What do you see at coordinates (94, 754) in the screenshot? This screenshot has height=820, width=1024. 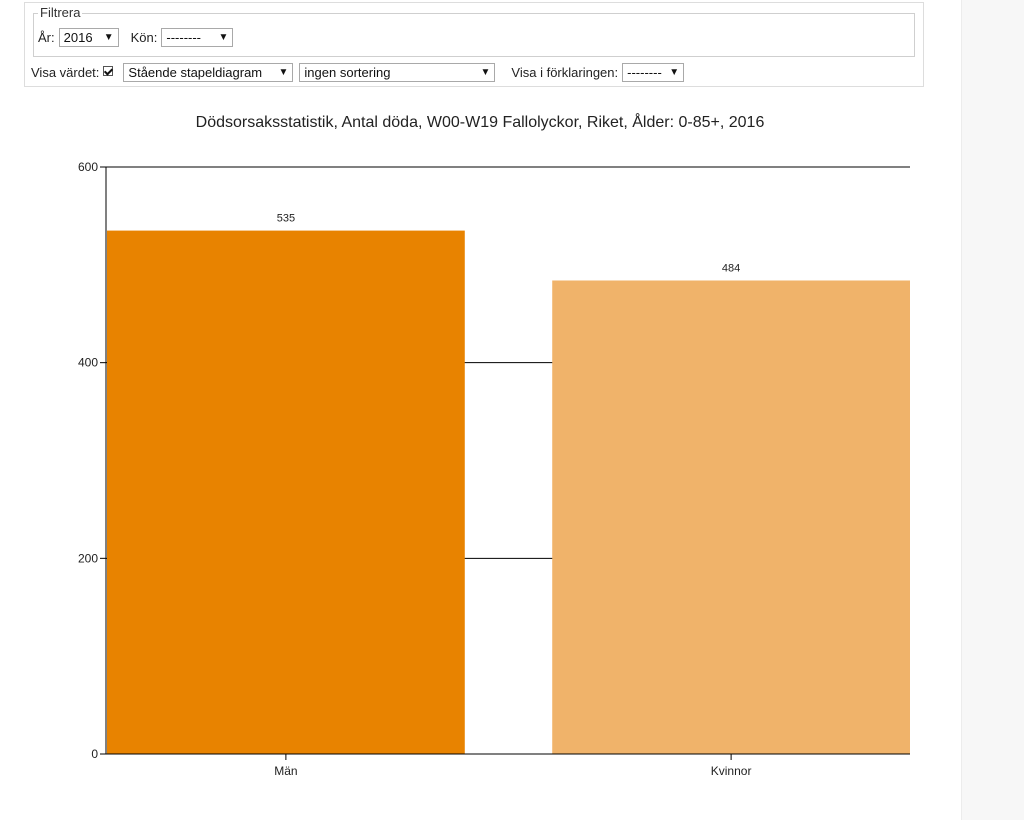 I see `y-tick-label: 0` at bounding box center [94, 754].